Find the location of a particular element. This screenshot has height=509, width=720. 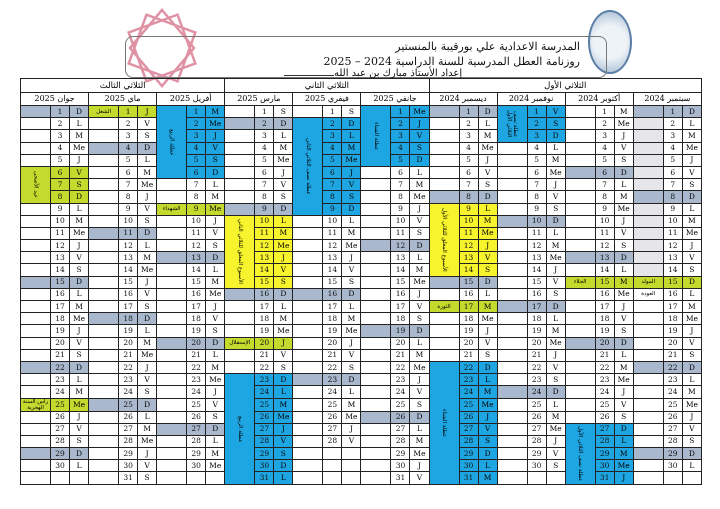

day-number: 27 is located at coordinates (128, 429).